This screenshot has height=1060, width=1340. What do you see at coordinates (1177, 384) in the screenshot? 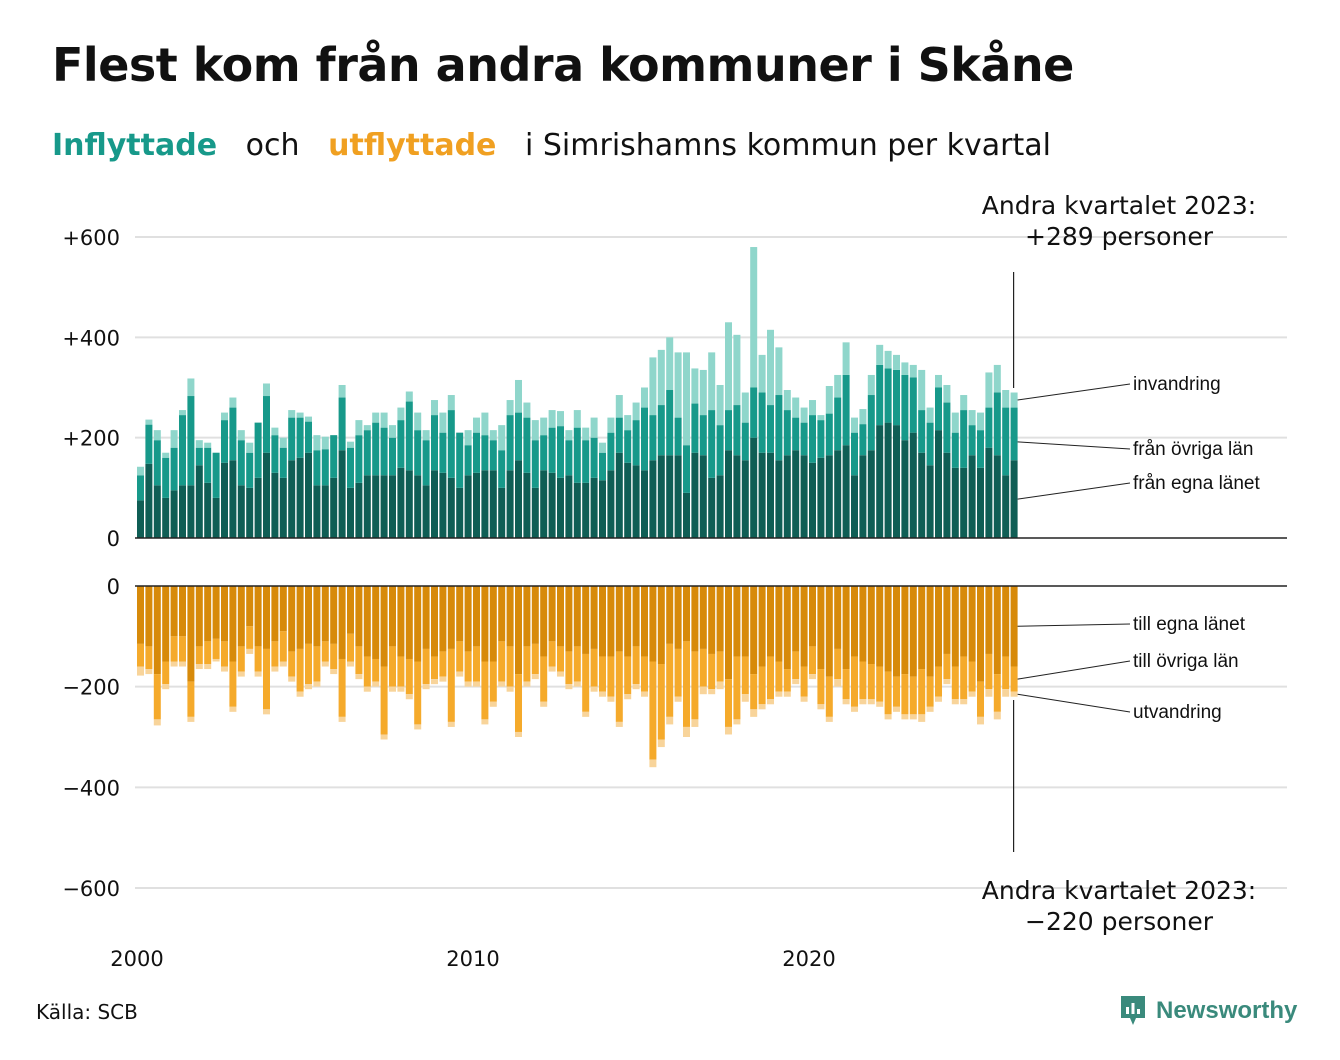
I see `series-label: invandring` at bounding box center [1177, 384].